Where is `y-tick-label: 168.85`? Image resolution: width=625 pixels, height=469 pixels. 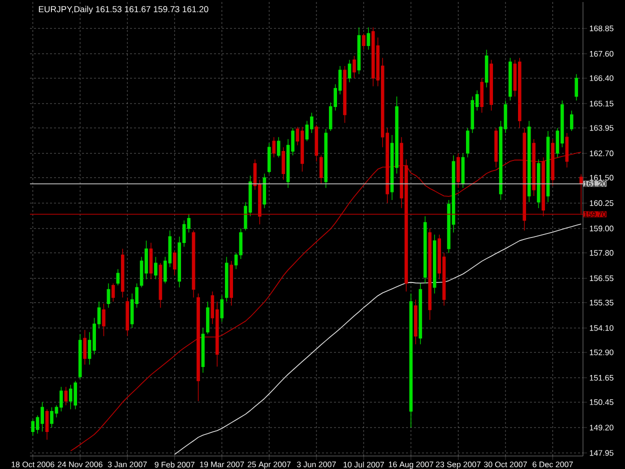 y-tick-label: 168.85 is located at coordinates (602, 29).